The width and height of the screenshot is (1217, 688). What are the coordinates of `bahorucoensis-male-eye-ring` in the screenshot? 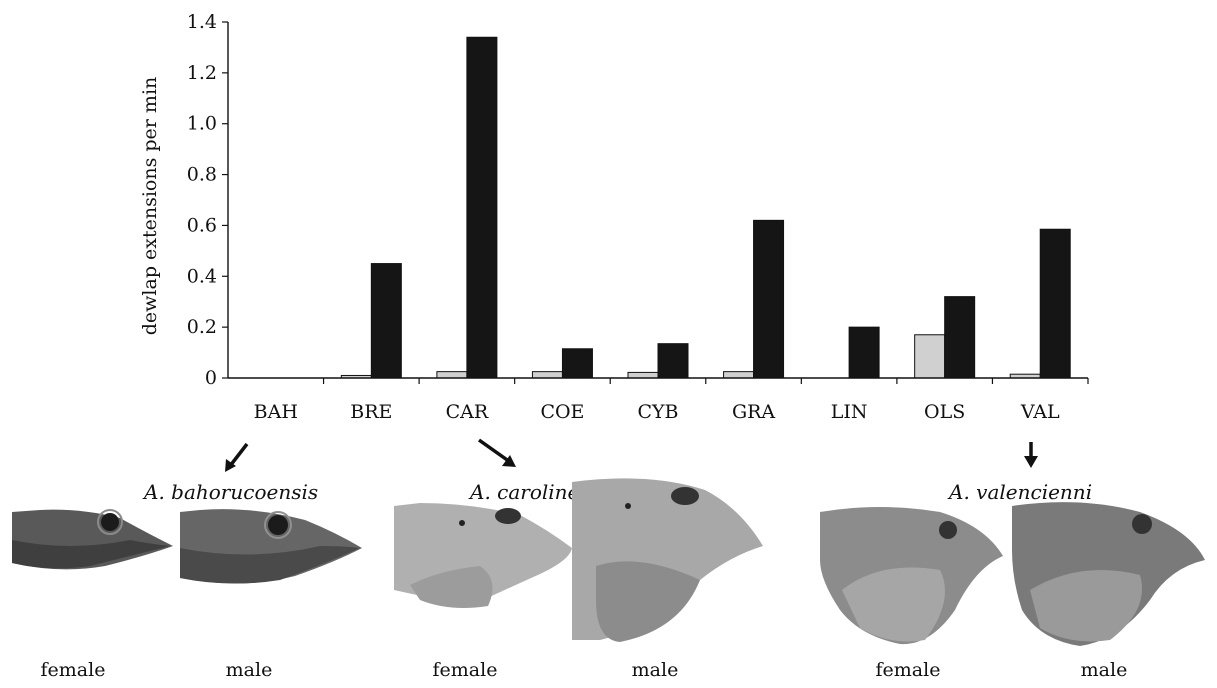 It's located at (278, 525).